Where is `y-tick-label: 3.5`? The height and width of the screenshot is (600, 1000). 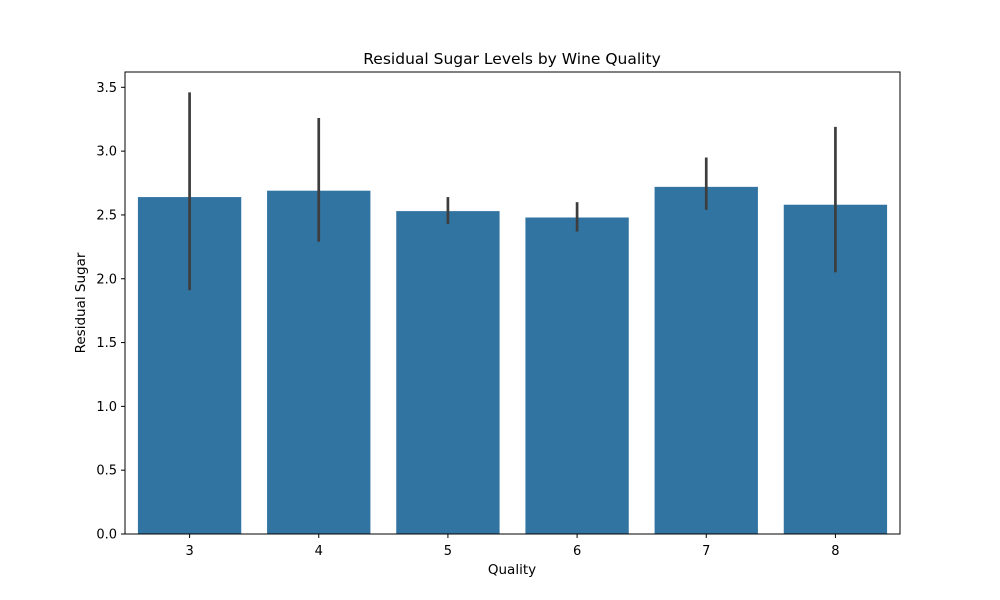 y-tick-label: 3.5 is located at coordinates (106, 88).